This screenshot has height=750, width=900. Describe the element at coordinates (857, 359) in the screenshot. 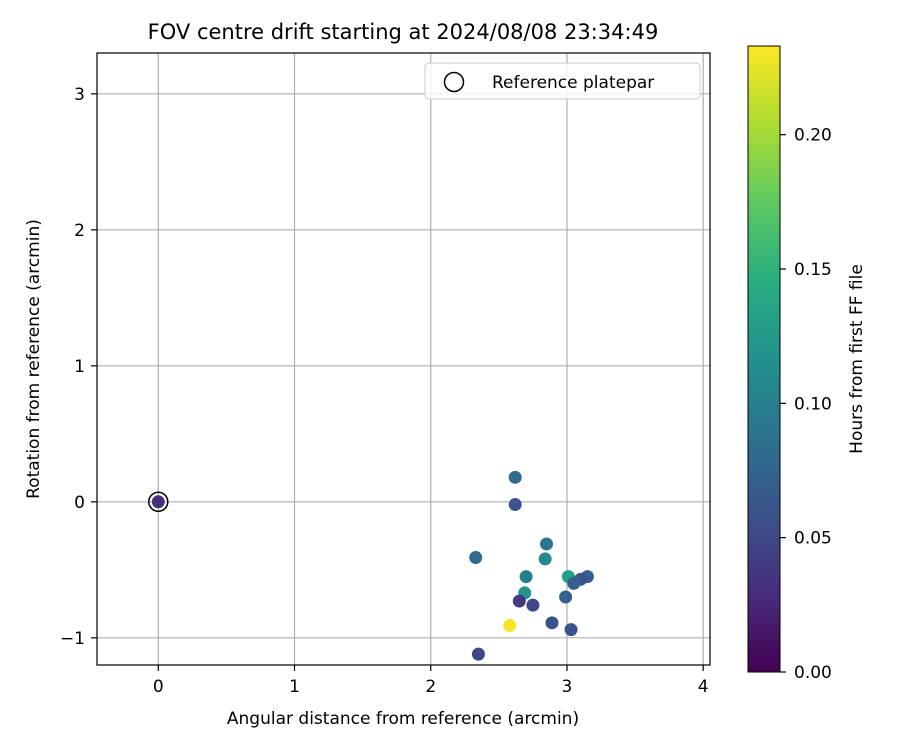

I see `colorbar-label: Hours from first FF file` at that location.